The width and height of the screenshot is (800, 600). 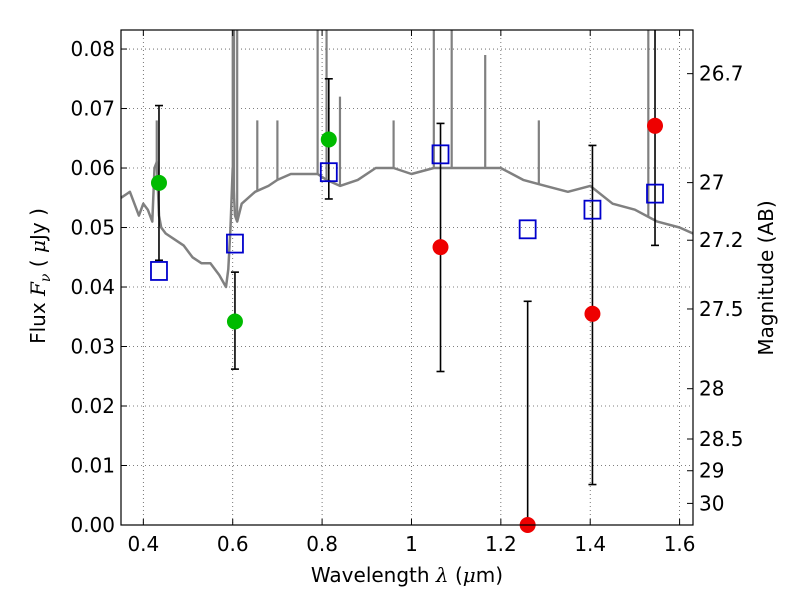 I want to click on y-axis-label: Flux Fν ( μJy ), so click(x=40, y=276).